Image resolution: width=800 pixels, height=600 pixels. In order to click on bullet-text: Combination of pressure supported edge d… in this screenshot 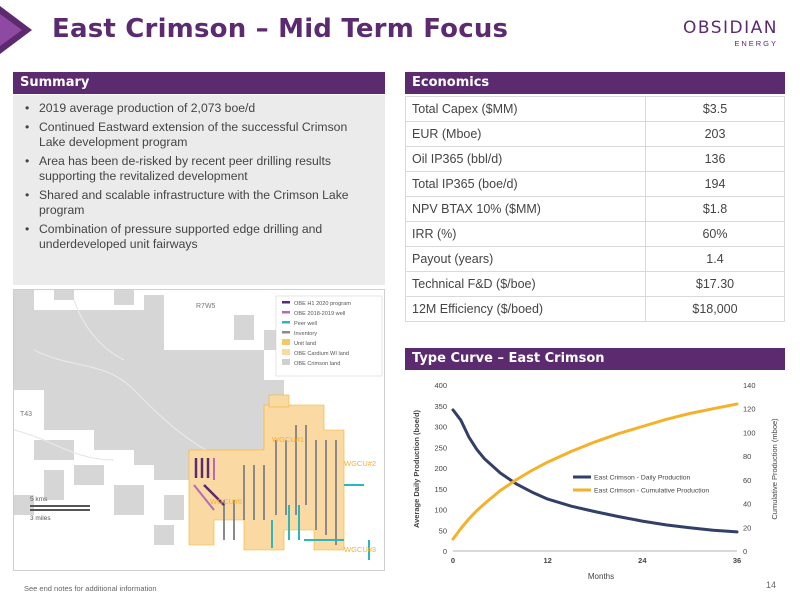, I will do `click(181, 236)`.